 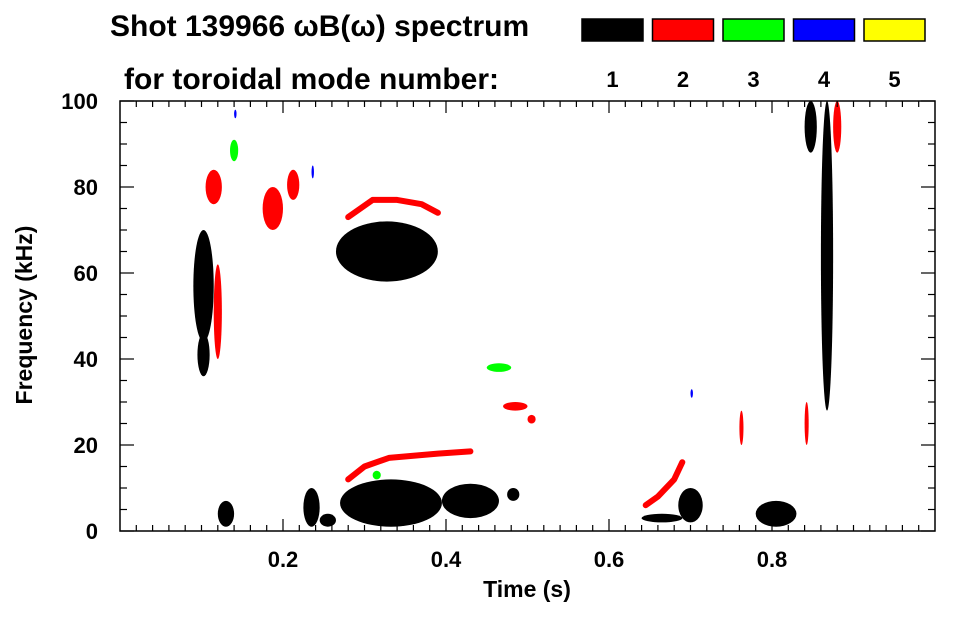 What do you see at coordinates (753, 55) in the screenshot?
I see `mode-legend: 1 2 3 4 5` at bounding box center [753, 55].